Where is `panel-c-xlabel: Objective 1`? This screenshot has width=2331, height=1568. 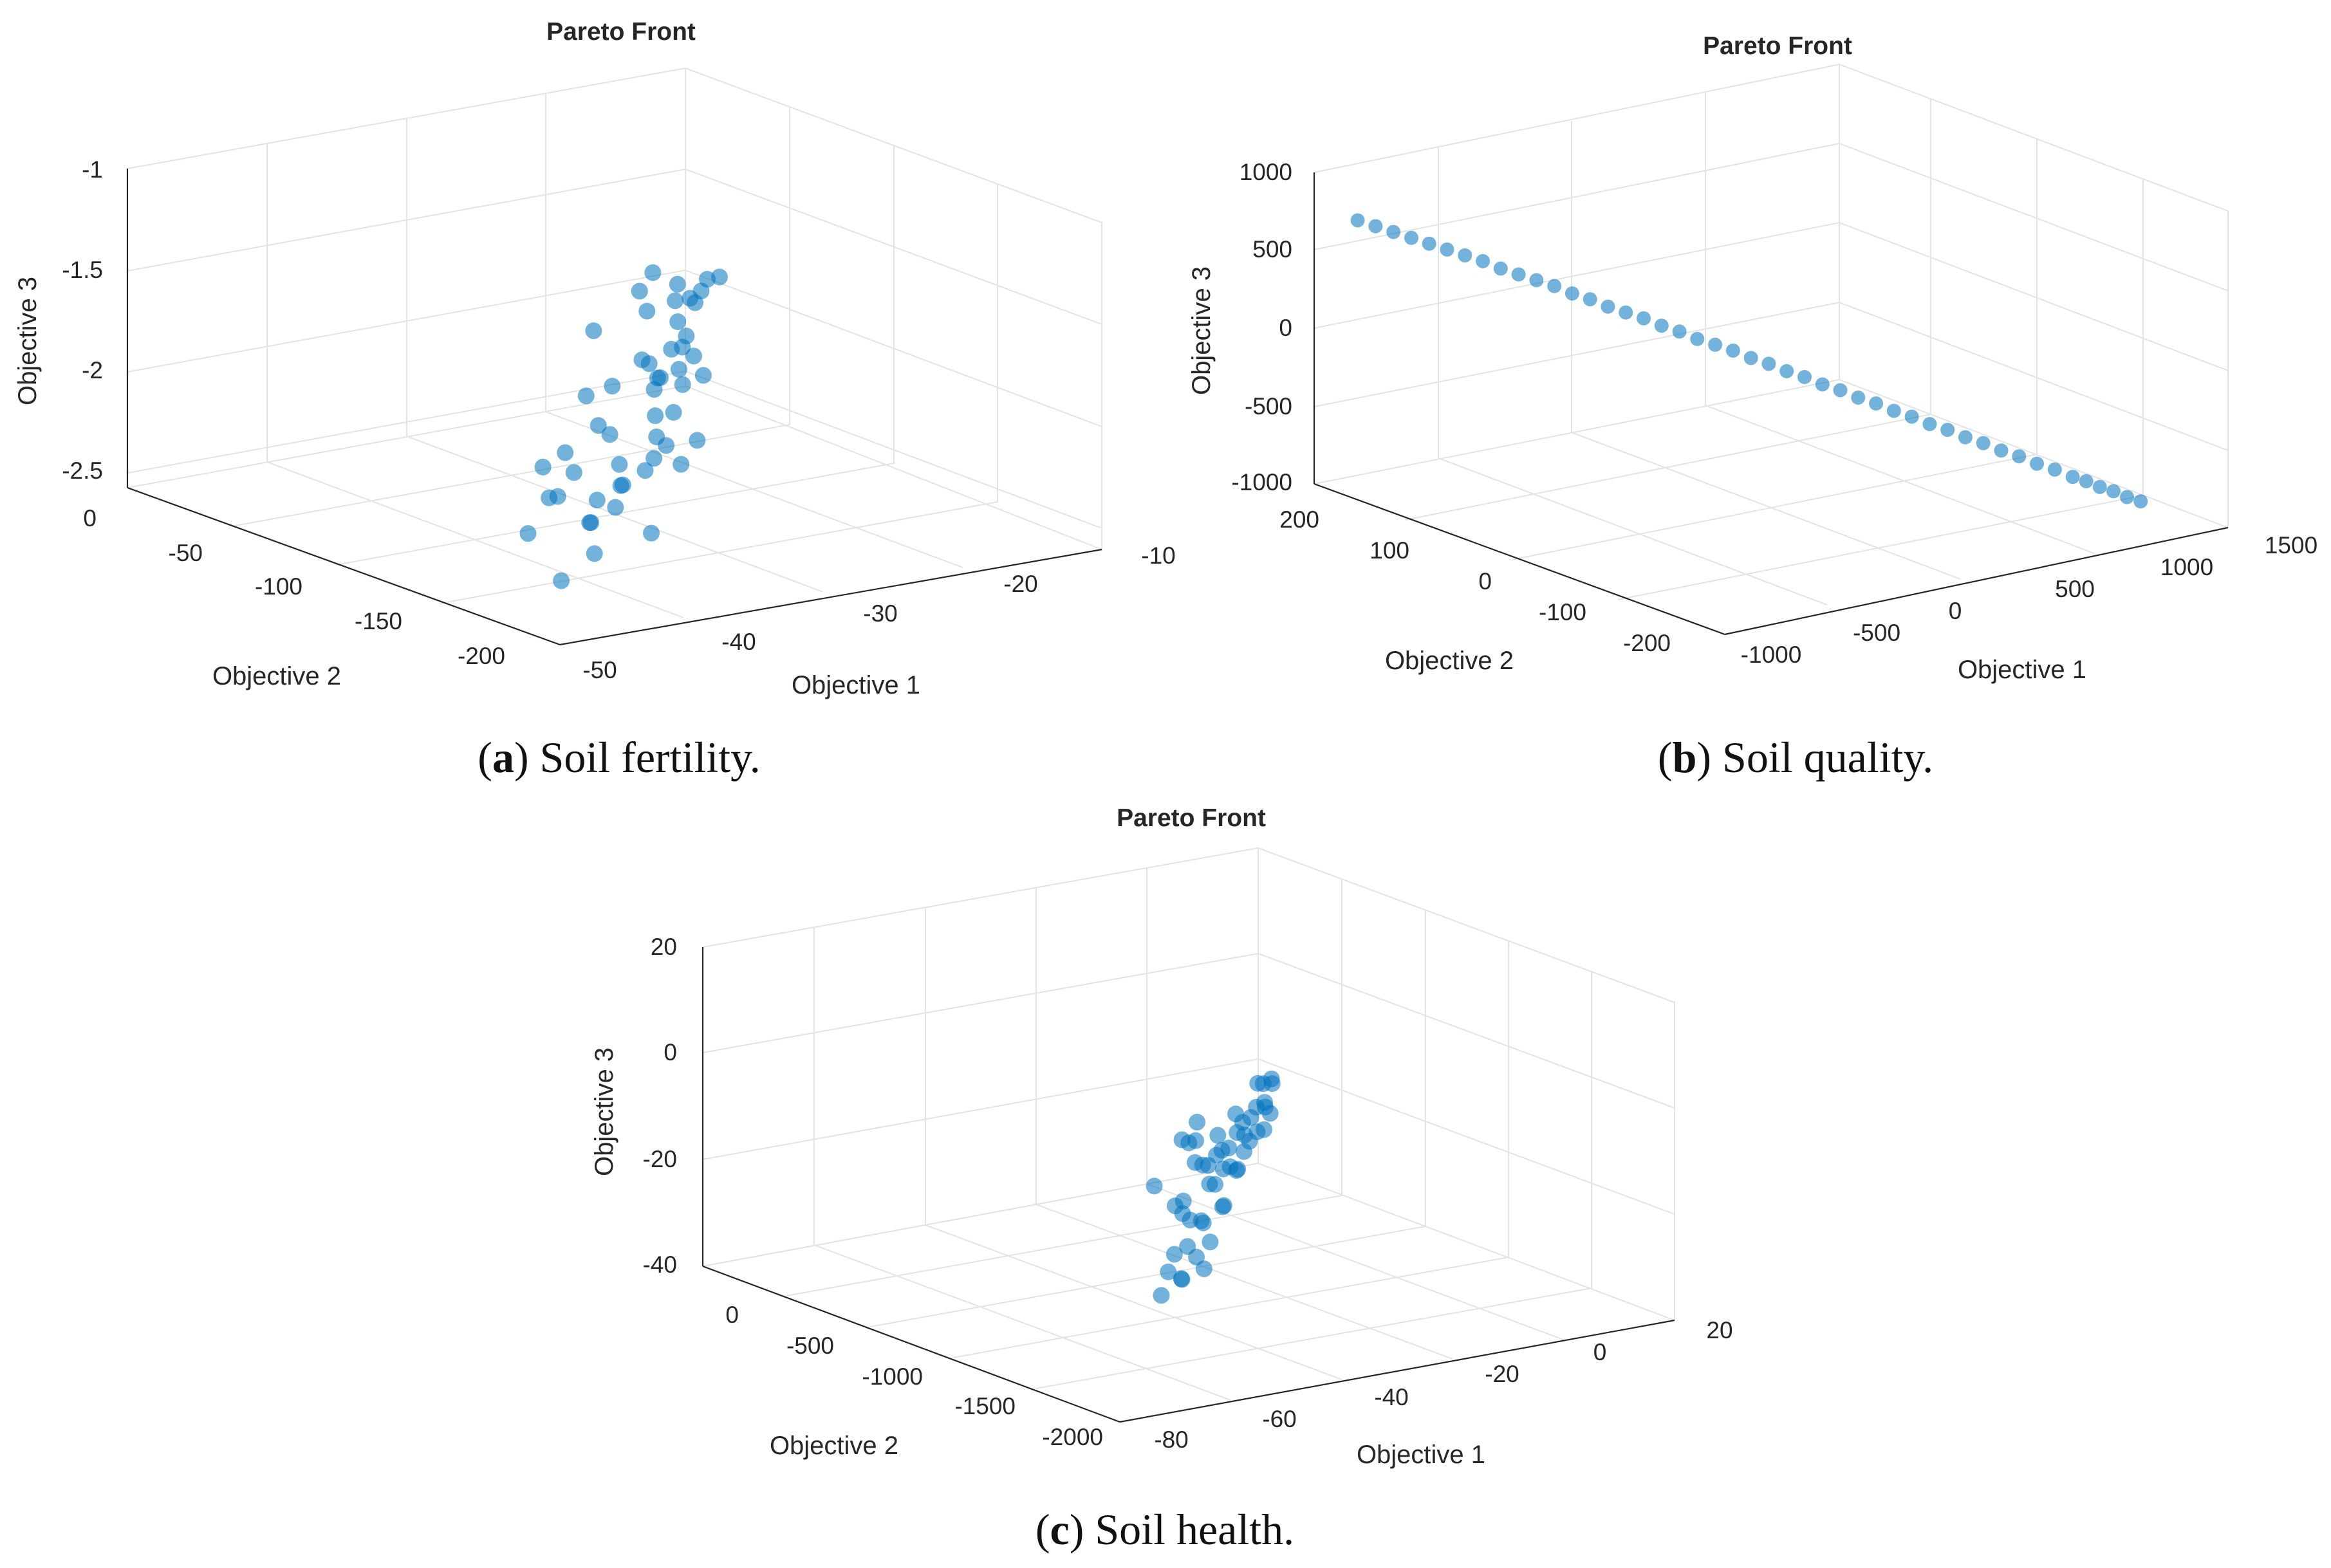
panel-c-xlabel: Objective 1 is located at coordinates (1421, 1455).